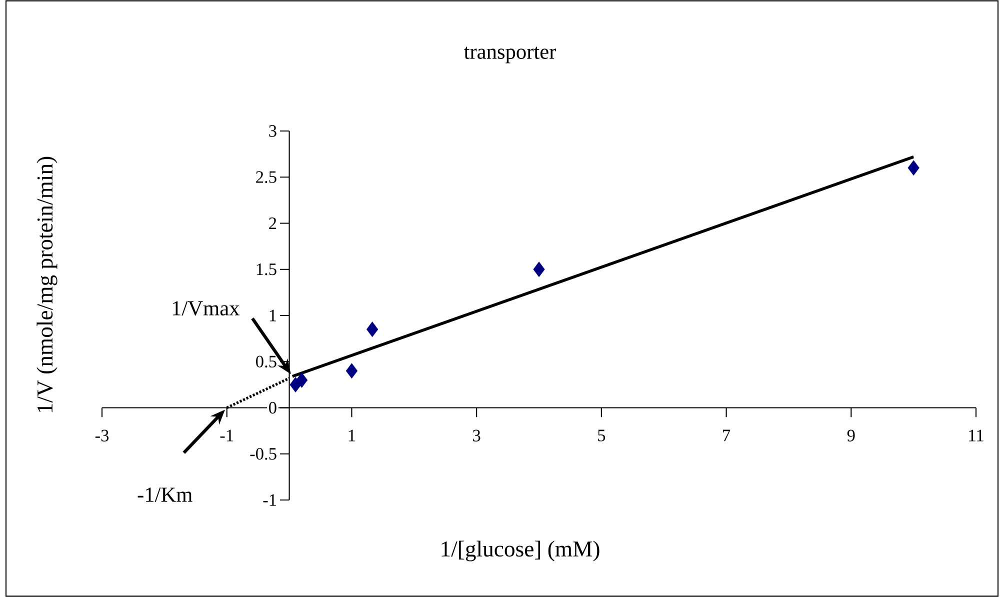 Image resolution: width=1000 pixels, height=597 pixels. What do you see at coordinates (206, 308) in the screenshot?
I see `annotation: 1/Vmax` at bounding box center [206, 308].